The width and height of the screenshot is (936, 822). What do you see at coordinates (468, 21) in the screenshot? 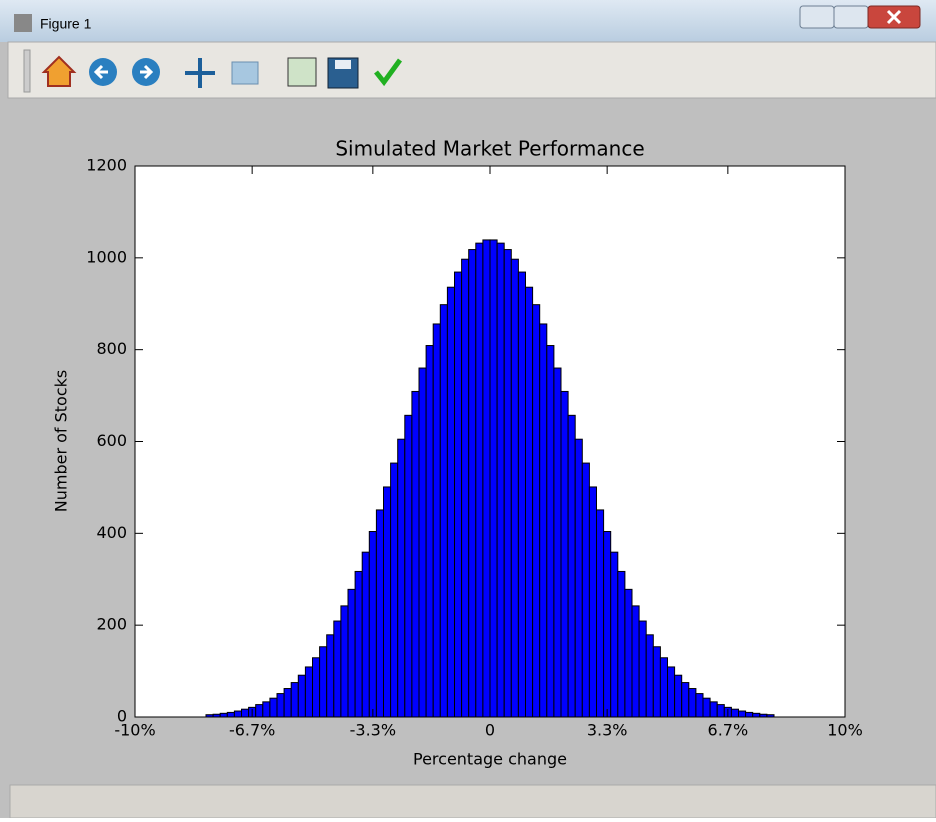
I see `title-bar` at bounding box center [468, 21].